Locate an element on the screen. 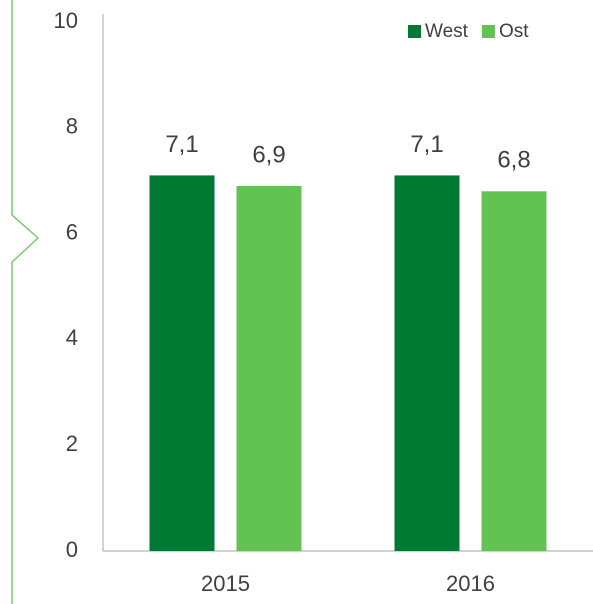 This screenshot has height=604, width=593. y-tick-label: 4 is located at coordinates (72, 337).